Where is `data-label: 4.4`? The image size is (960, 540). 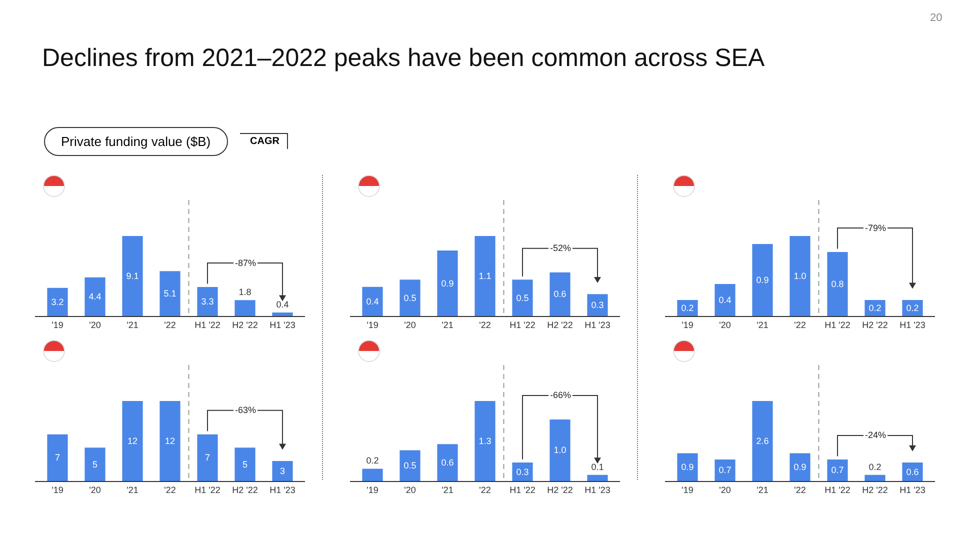 data-label: 4.4 is located at coordinates (95, 297).